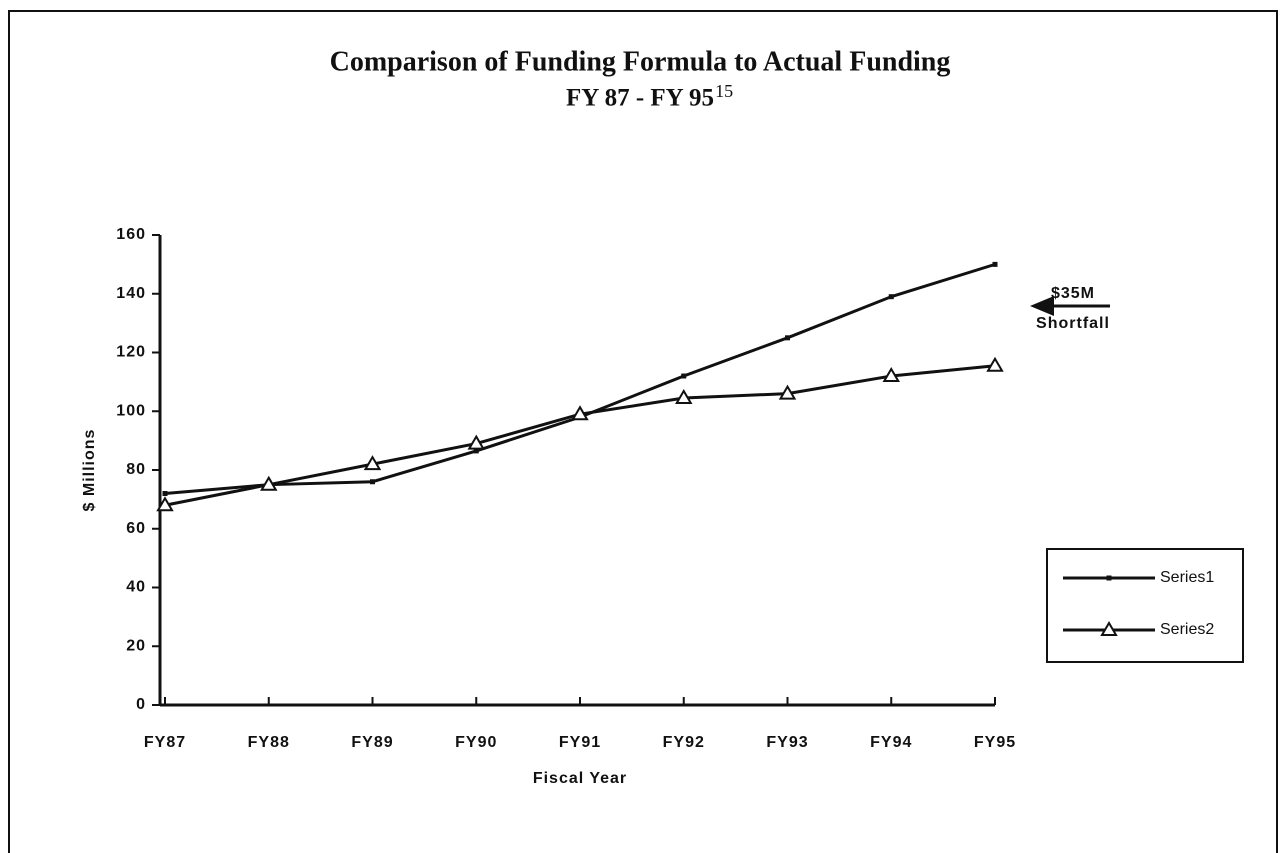  I want to click on x-tick-label: FY94, so click(891, 742).